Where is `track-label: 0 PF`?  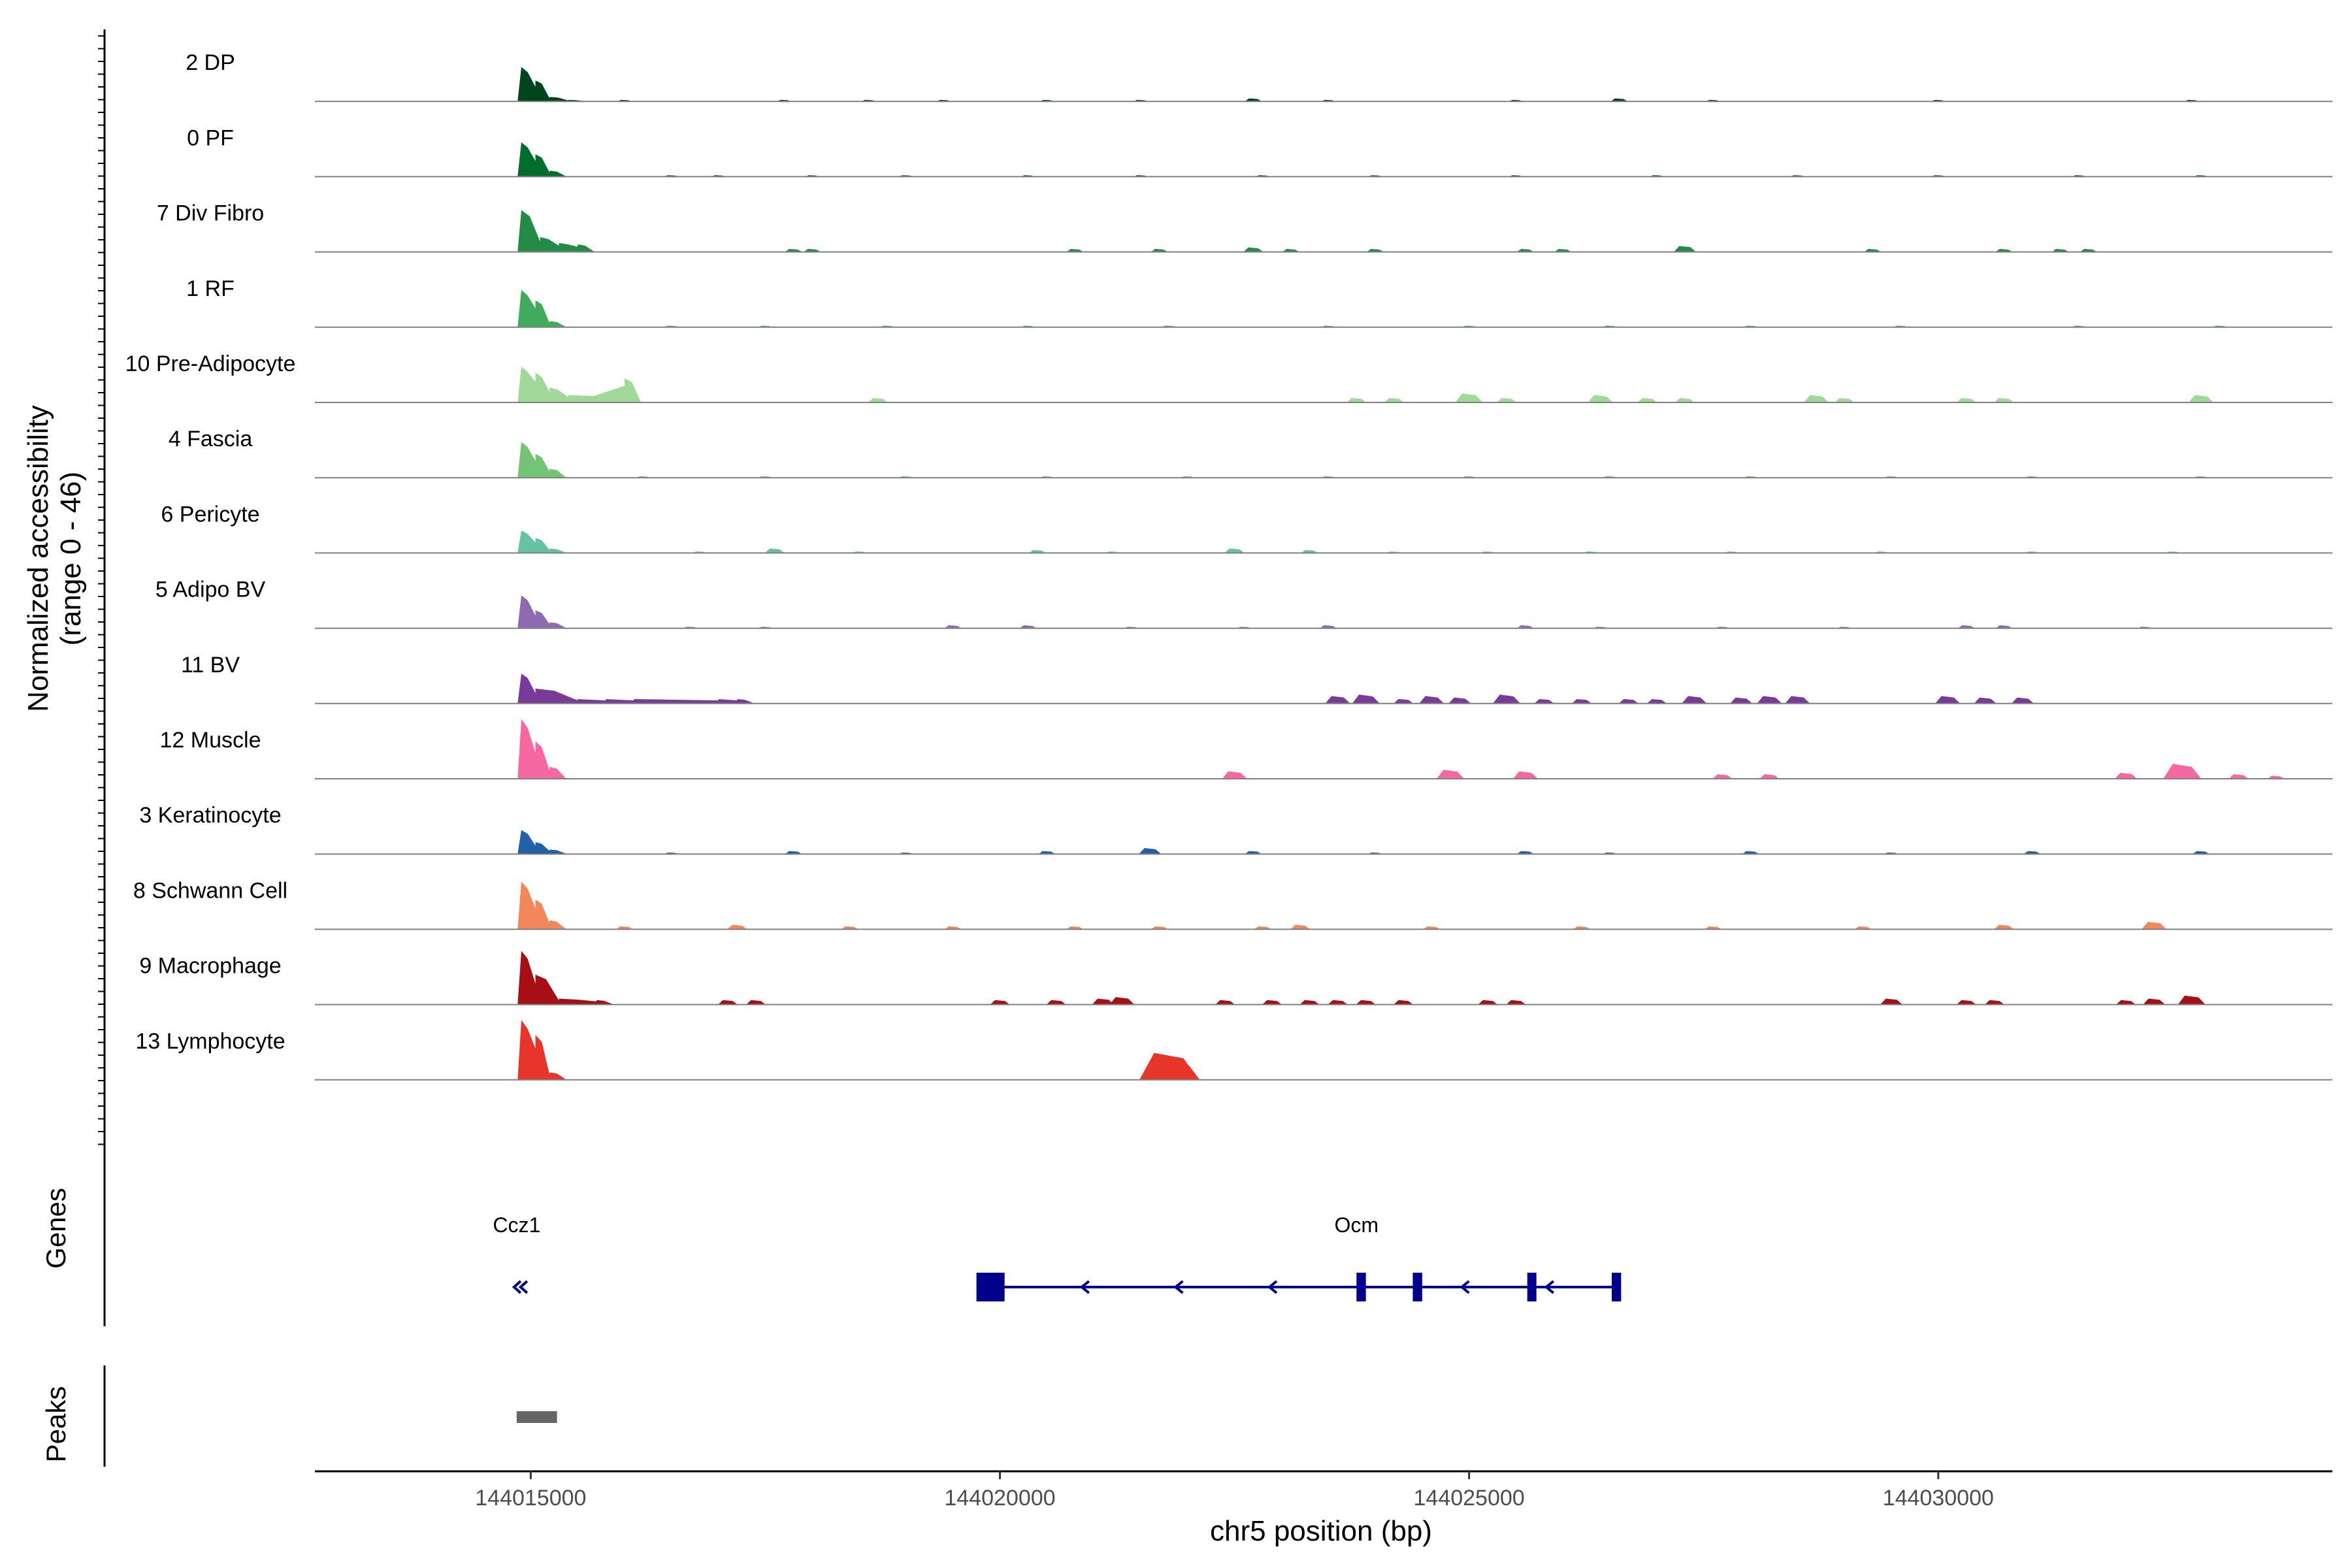 track-label: 0 PF is located at coordinates (210, 137).